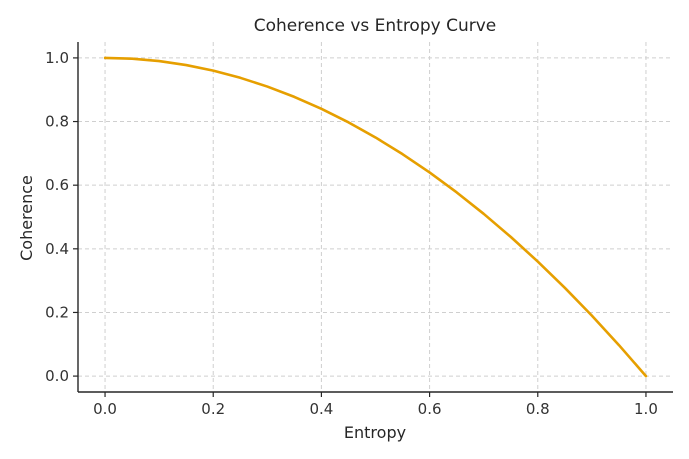  Describe the element at coordinates (57, 122) in the screenshot. I see `y-tick-label-4: 0.8` at that location.